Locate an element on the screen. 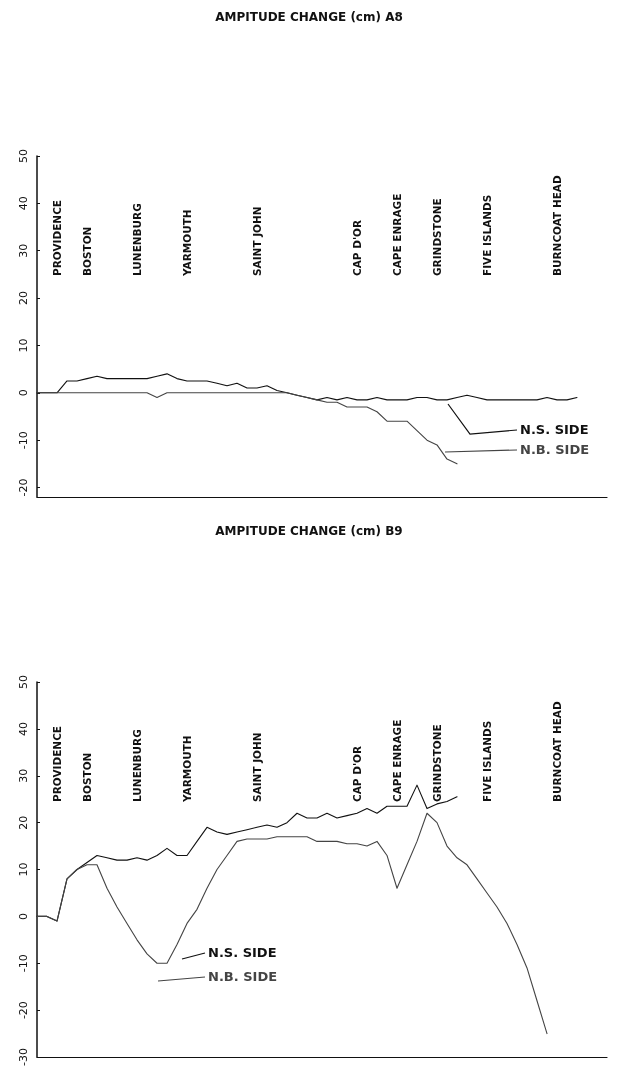 This screenshot has width=618, height=1069. series-label: N.S. SIDE is located at coordinates (554, 429).